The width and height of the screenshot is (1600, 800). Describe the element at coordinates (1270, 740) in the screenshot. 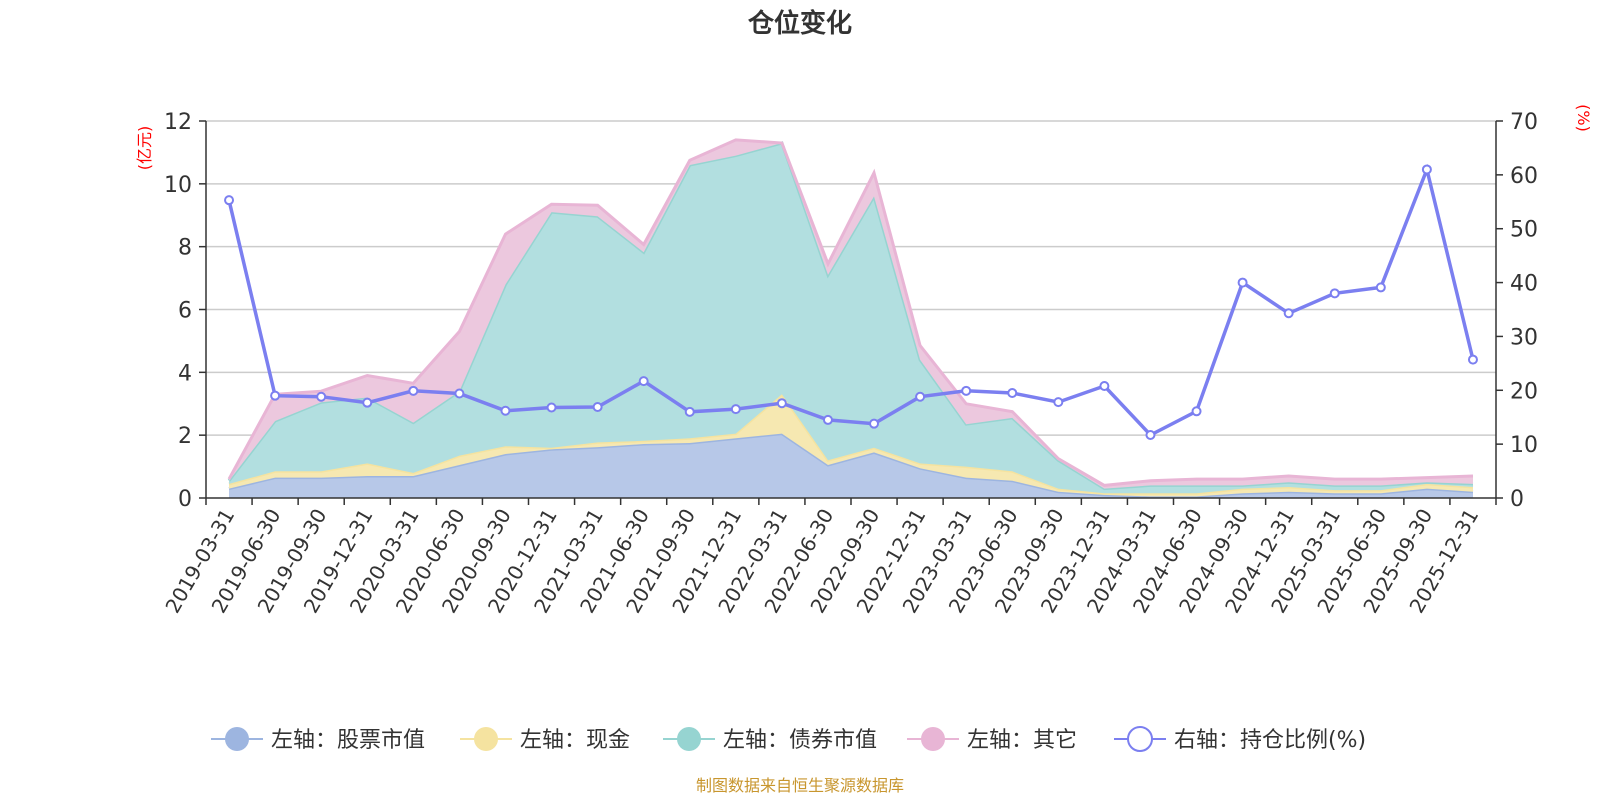

I see `legend-label: 右轴：持仓比例(%)` at that location.